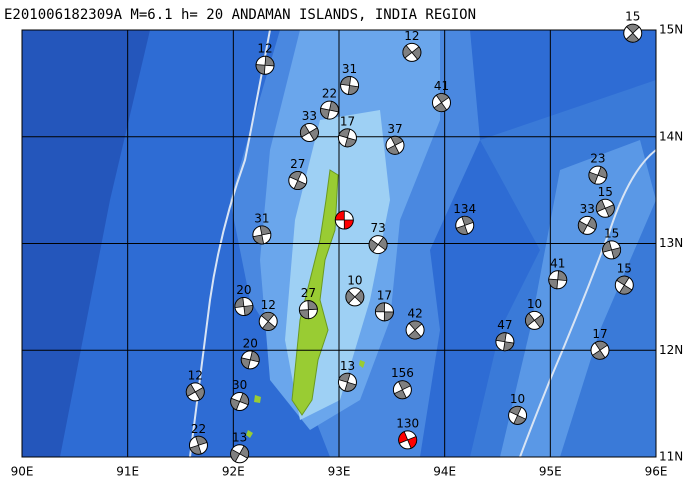 The height and width of the screenshot is (486, 694). Describe the element at coordinates (671, 457) in the screenshot. I see `y-tick-label: 11N` at that location.